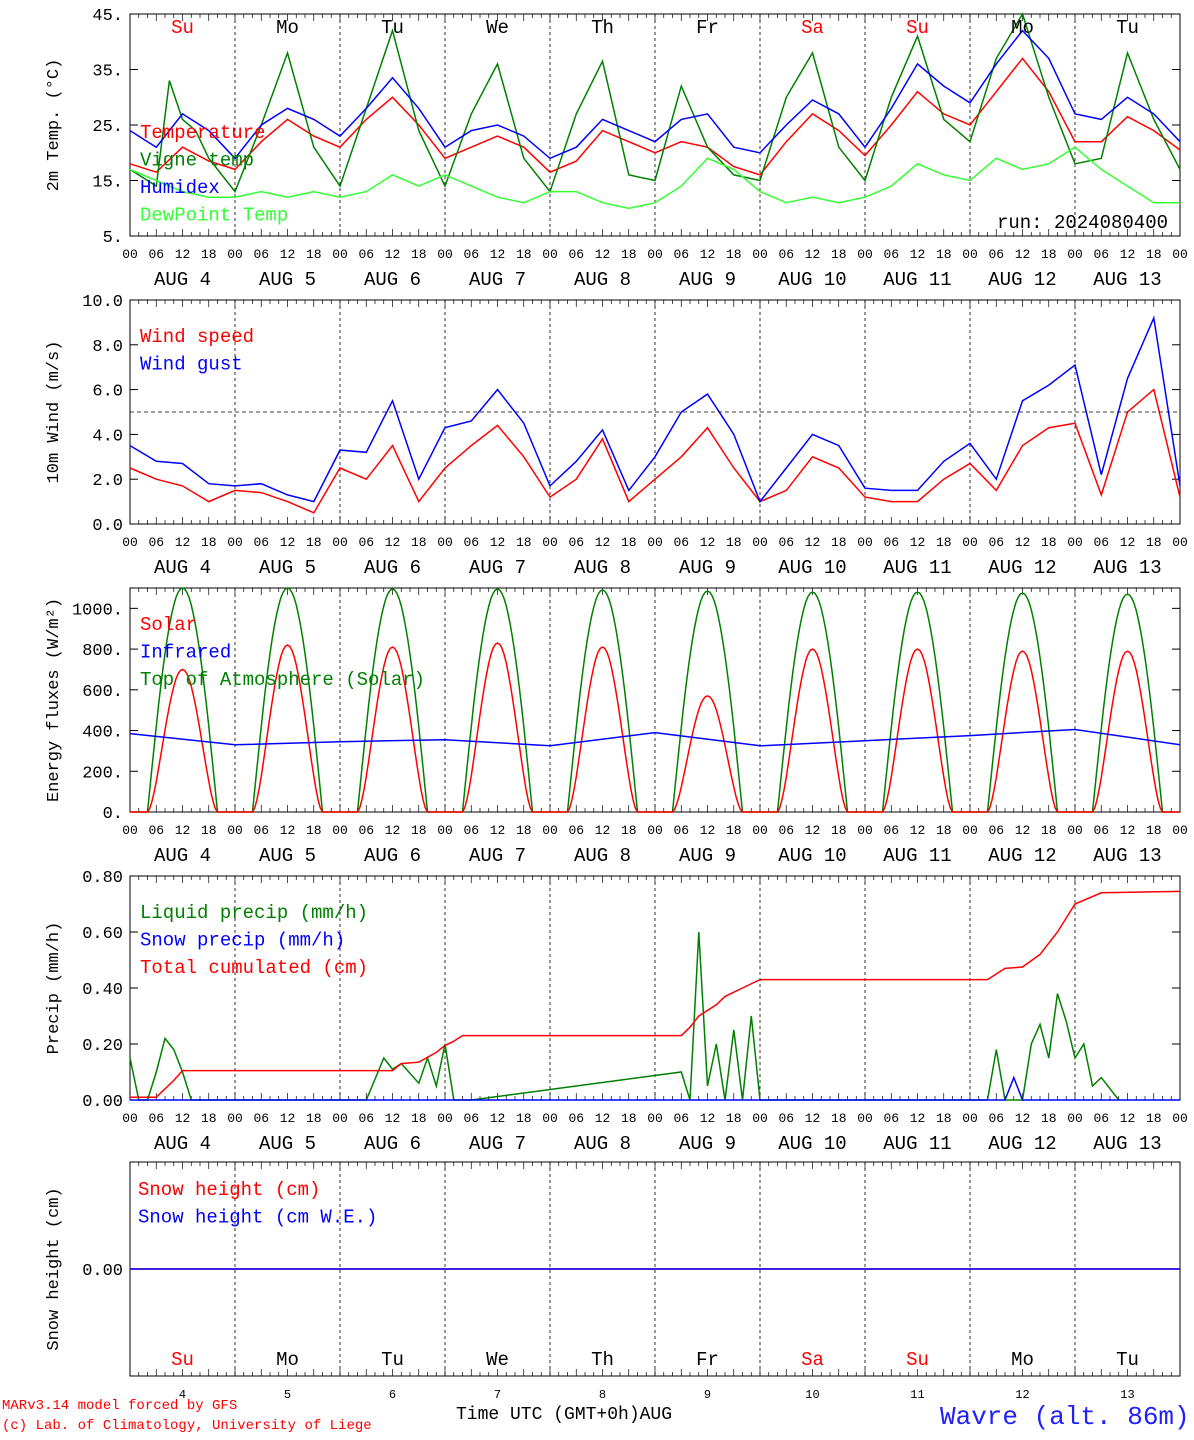 The image size is (1194, 1440). Describe the element at coordinates (497, 1395) in the screenshot. I see `day-number: 7` at that location.